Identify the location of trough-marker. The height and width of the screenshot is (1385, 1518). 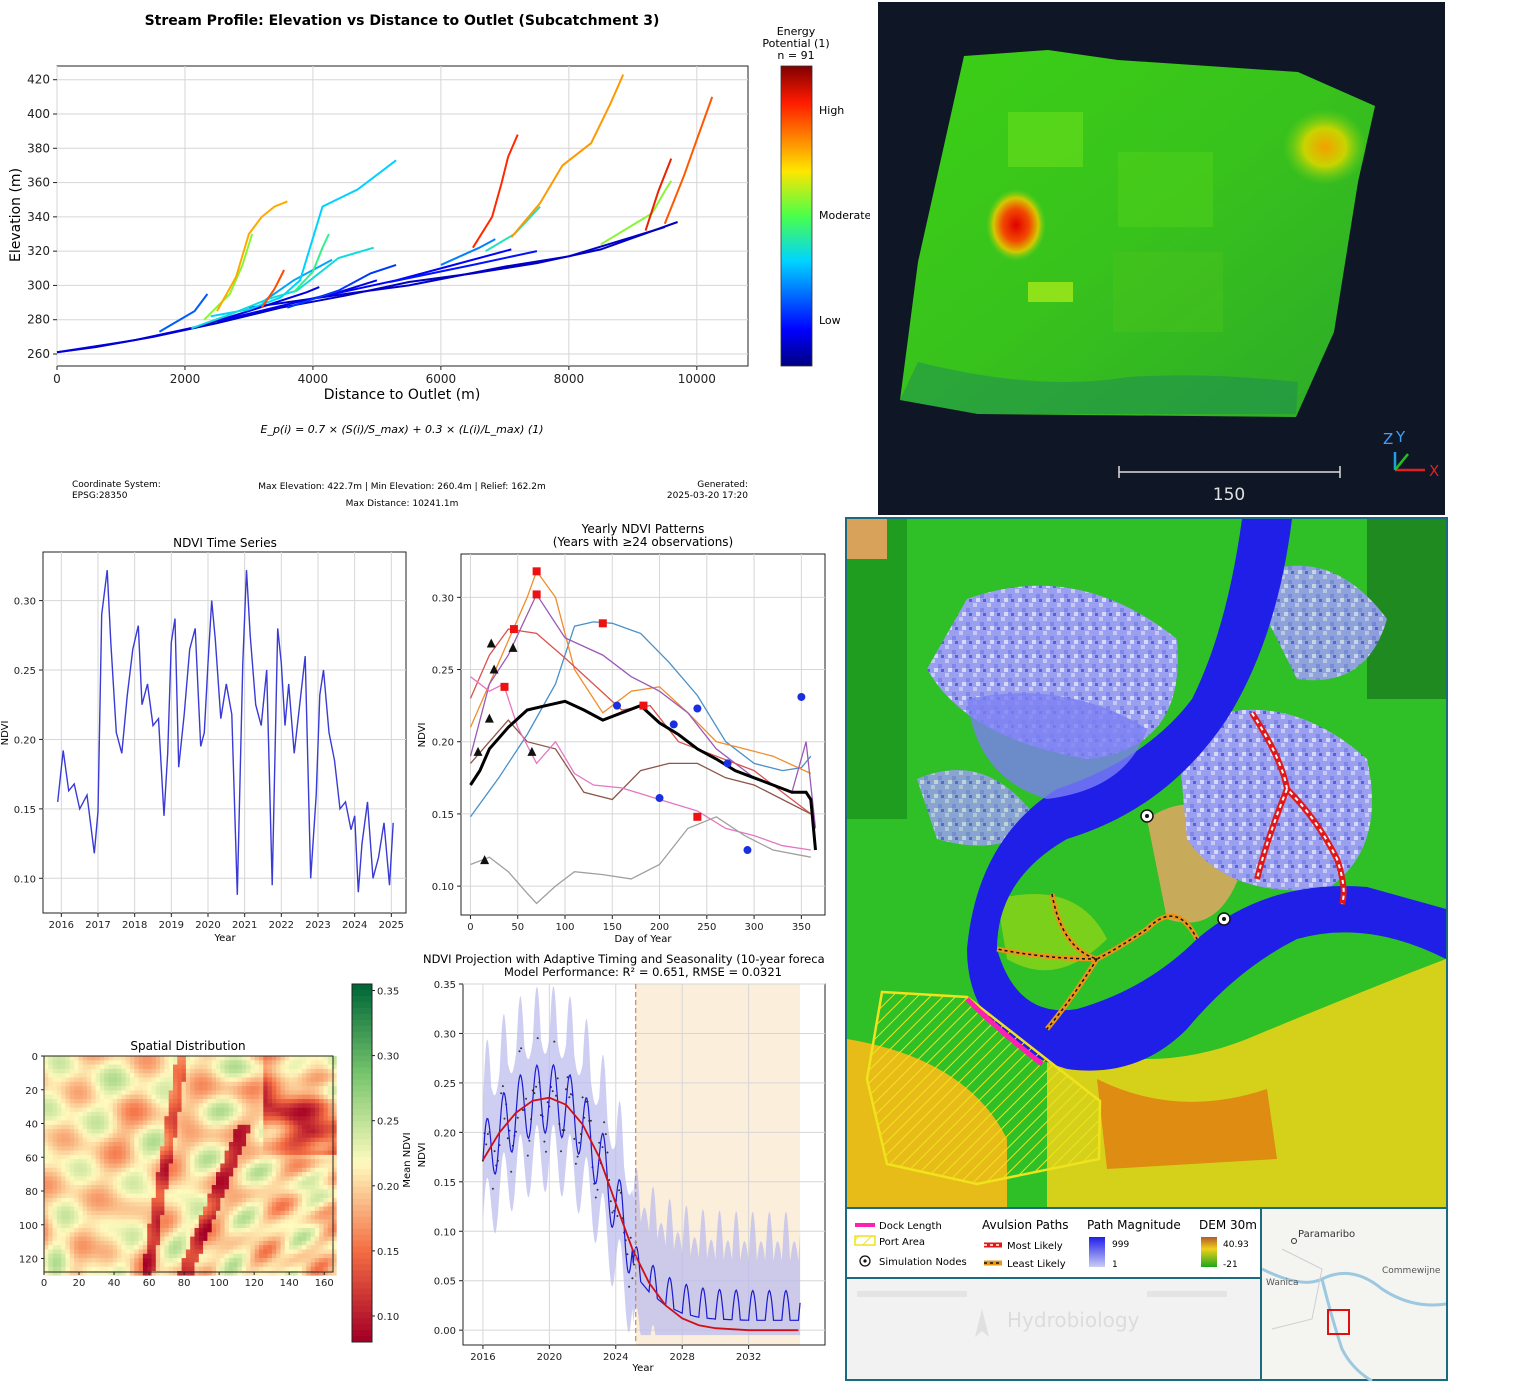
(659, 798).